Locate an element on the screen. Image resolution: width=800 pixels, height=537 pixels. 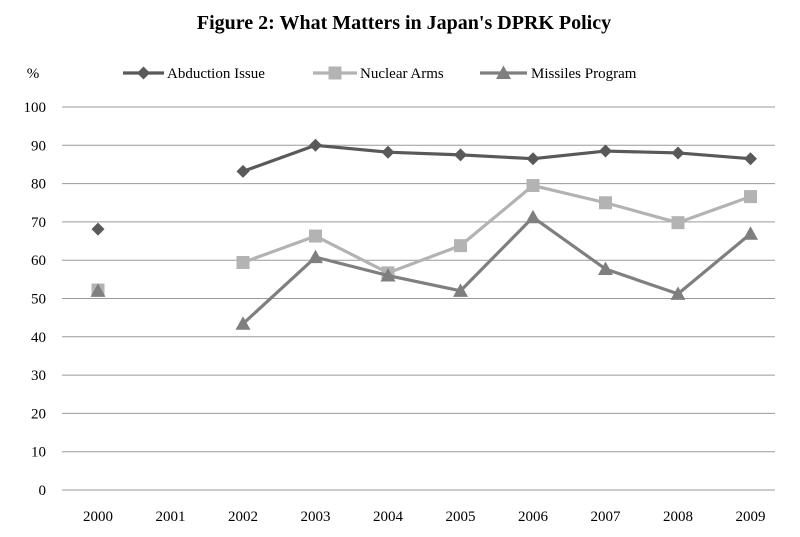
y-tick-label-0: 0 is located at coordinates (43, 491).